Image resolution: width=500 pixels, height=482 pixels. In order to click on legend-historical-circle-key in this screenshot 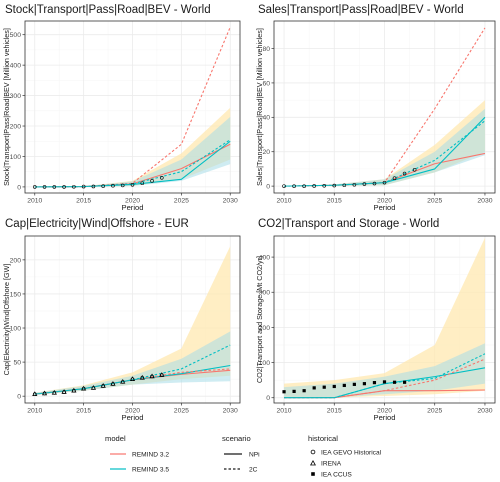, I will do `click(313, 452)`.